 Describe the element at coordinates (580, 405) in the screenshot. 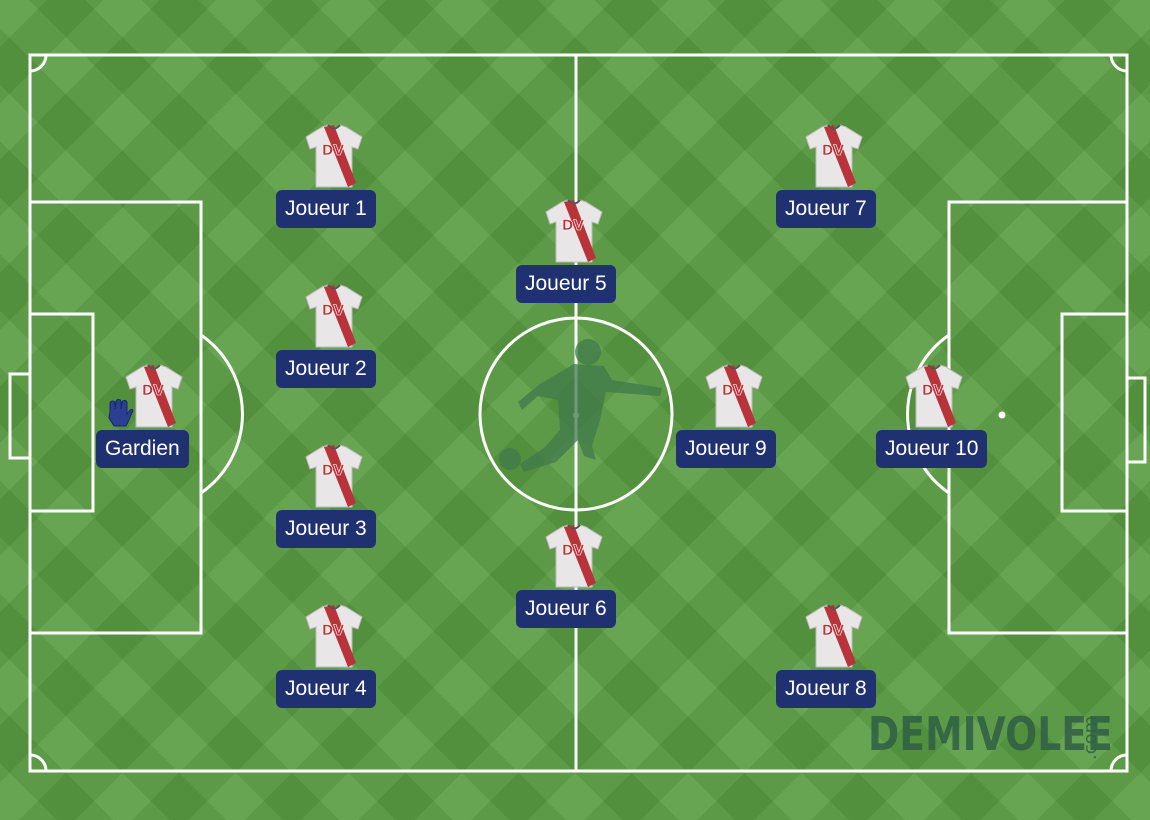

I see `kicking-player-silhouette-icon` at that location.